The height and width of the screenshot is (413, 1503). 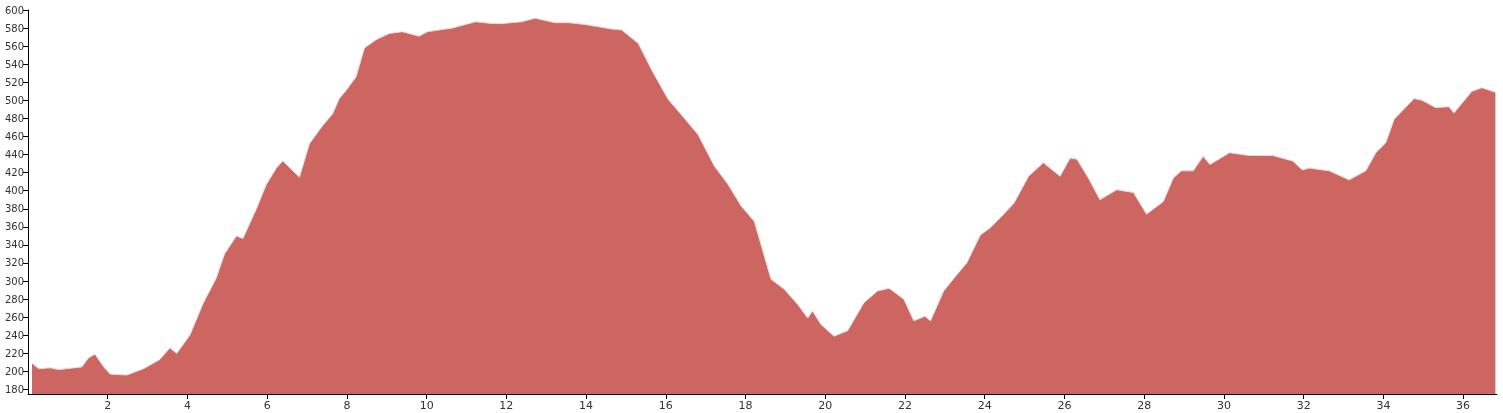 What do you see at coordinates (14, 263) in the screenshot?
I see `y-tick-label: 320` at bounding box center [14, 263].